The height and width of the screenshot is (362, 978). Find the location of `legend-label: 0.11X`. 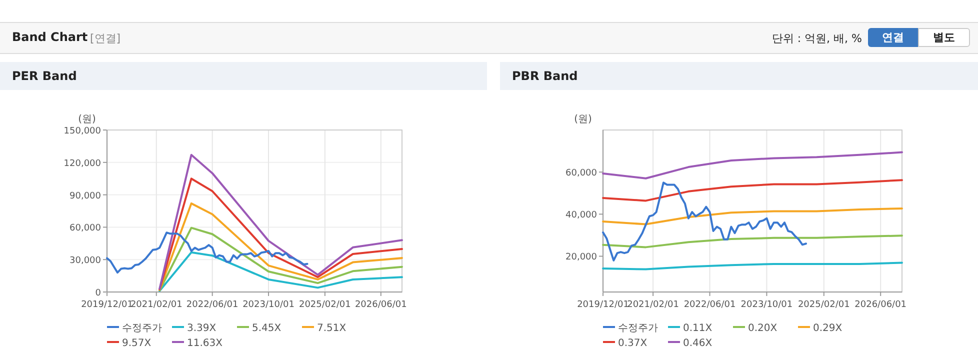

legend-label: 0.11X is located at coordinates (697, 328).